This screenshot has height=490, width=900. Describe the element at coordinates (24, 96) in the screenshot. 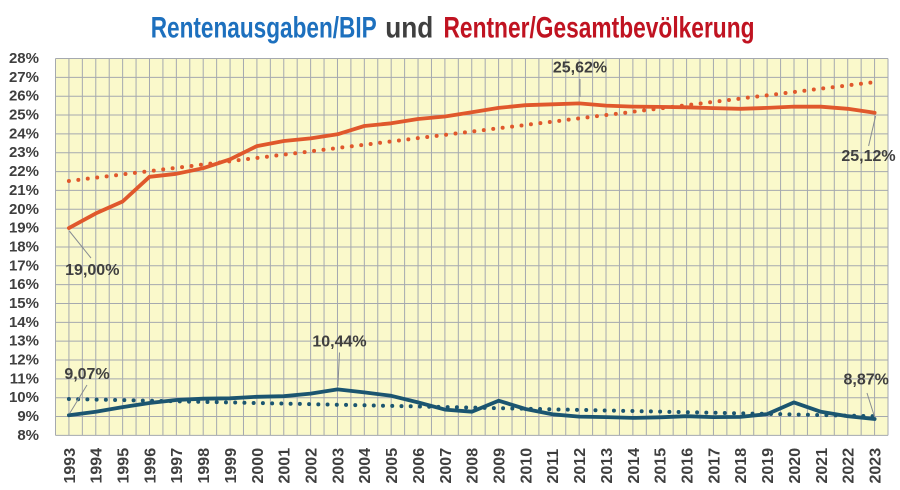

I see `svg-text: 26%` at that location.